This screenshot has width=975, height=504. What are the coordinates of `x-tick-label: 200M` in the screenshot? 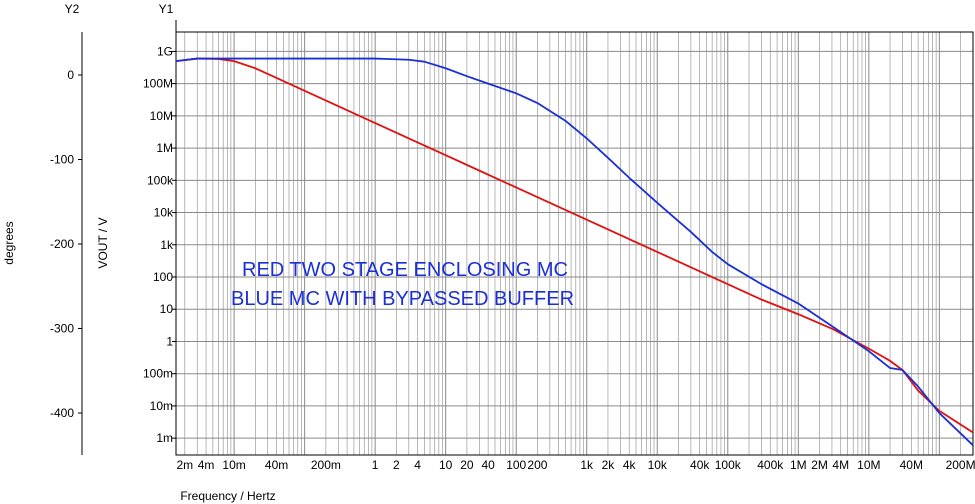 It's located at (960, 465).